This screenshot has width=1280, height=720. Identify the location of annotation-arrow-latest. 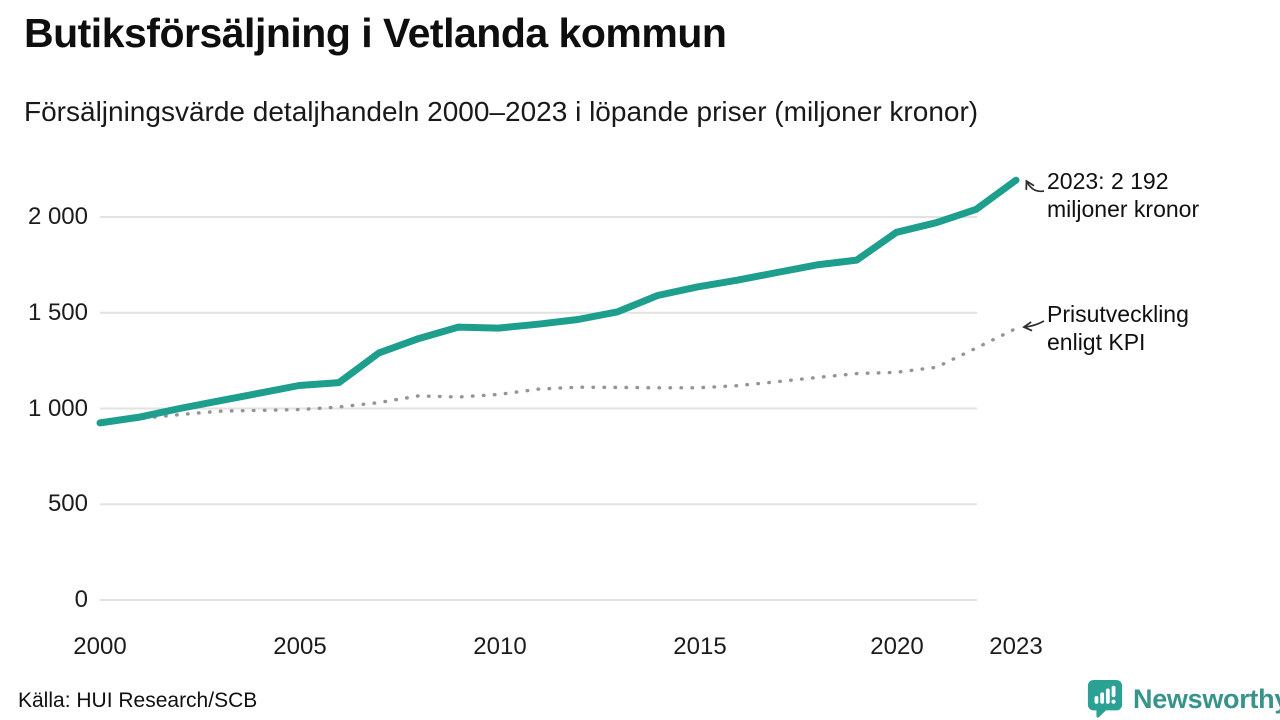
(1036, 187).